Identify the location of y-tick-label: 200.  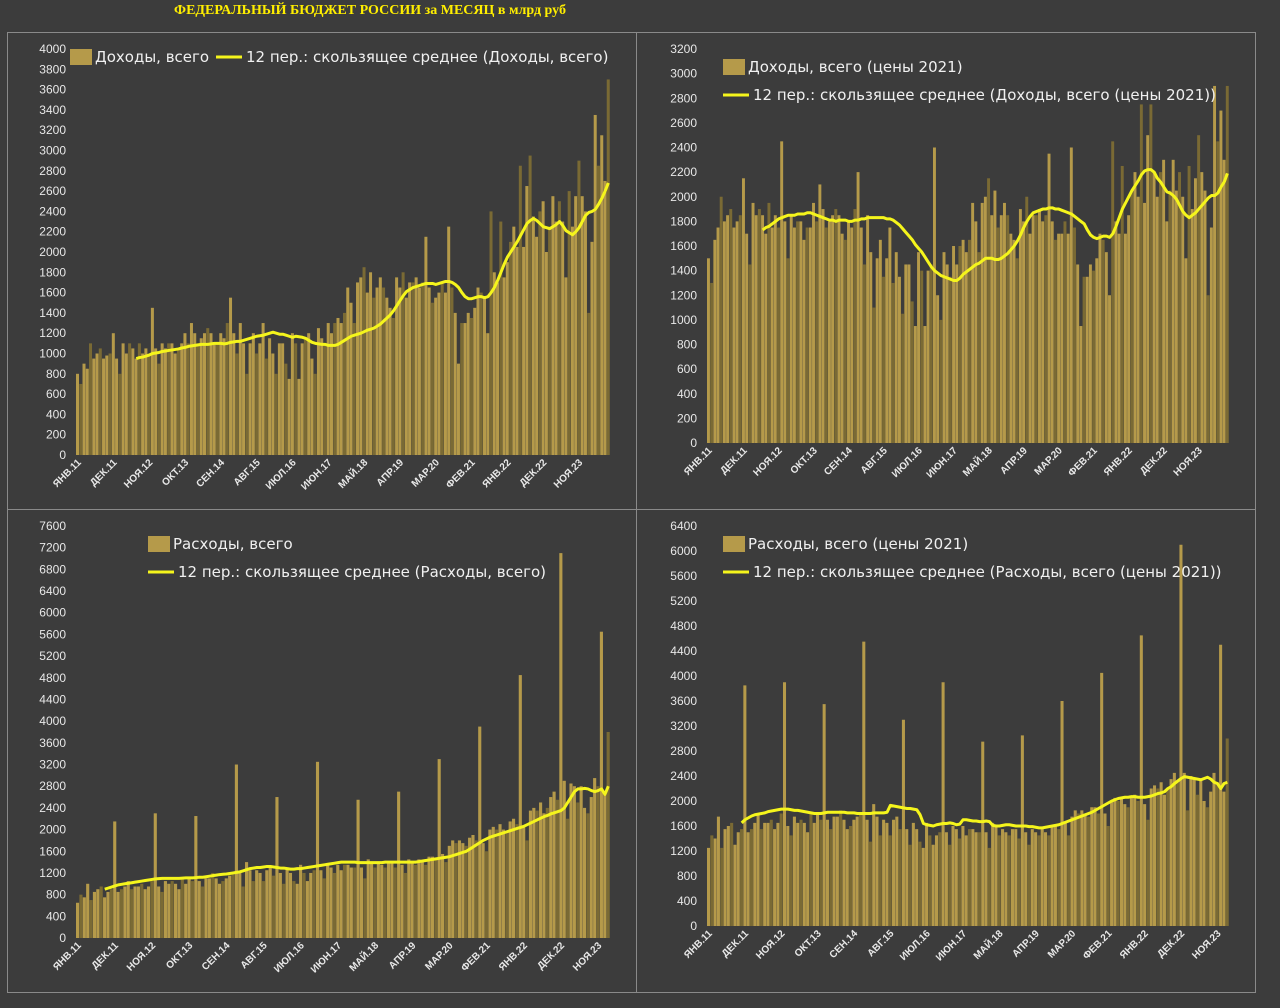
(56, 435).